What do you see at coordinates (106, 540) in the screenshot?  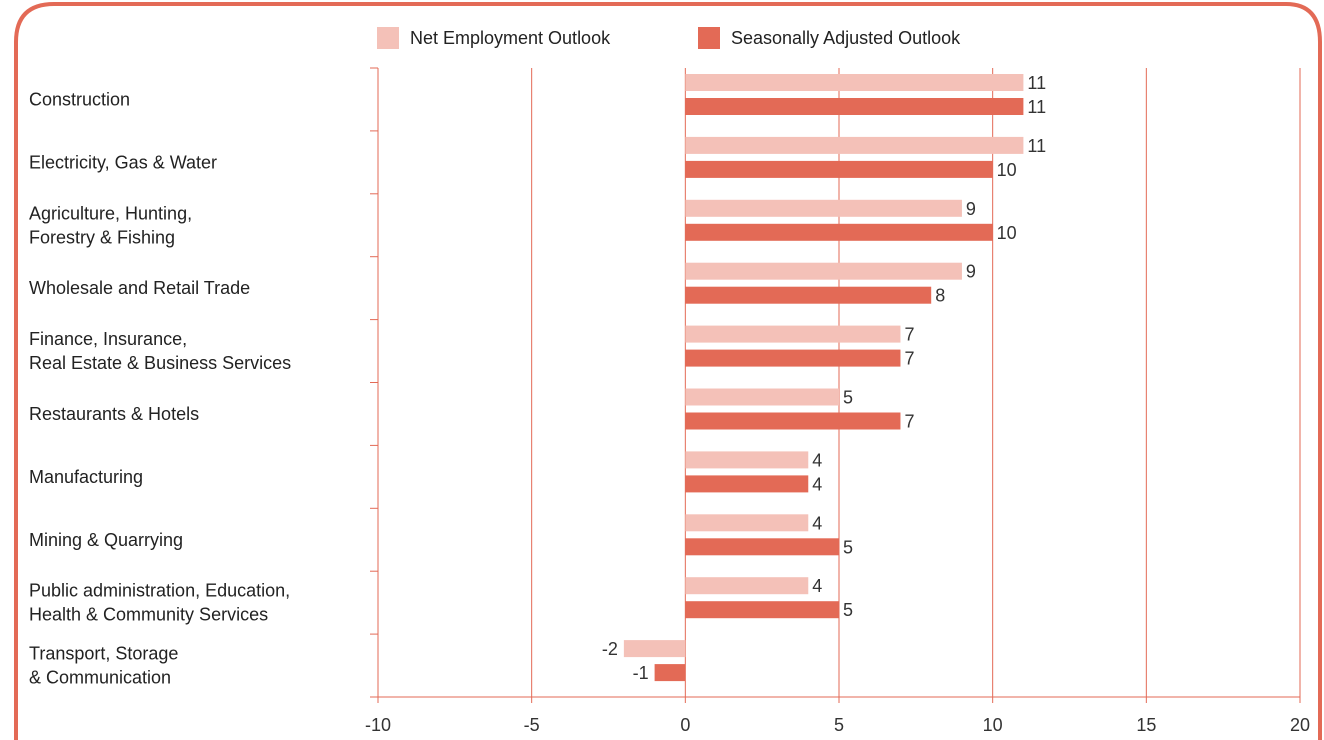 I see `category-label: Mining & Quarrying` at bounding box center [106, 540].